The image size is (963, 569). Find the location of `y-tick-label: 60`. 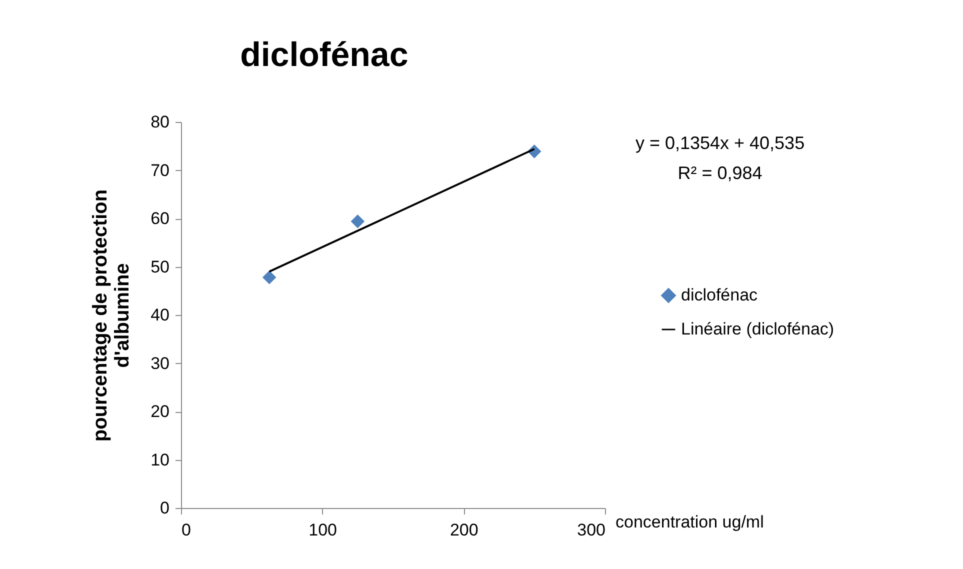

y-tick-label: 60 is located at coordinates (160, 218).